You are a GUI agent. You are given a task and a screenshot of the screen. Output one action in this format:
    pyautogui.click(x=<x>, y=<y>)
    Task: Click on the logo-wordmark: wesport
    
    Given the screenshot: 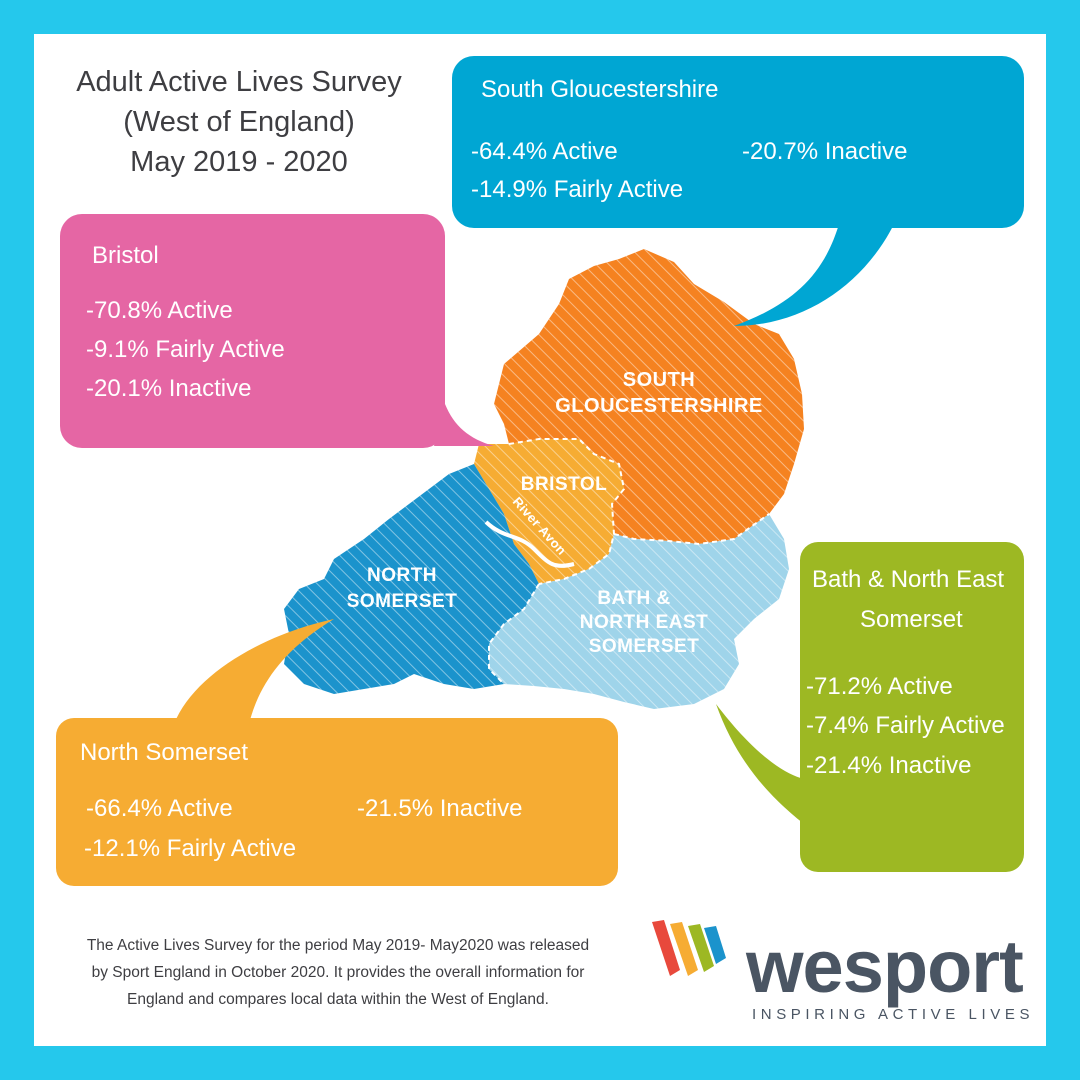 What is the action you would take?
    pyautogui.click(x=885, y=966)
    